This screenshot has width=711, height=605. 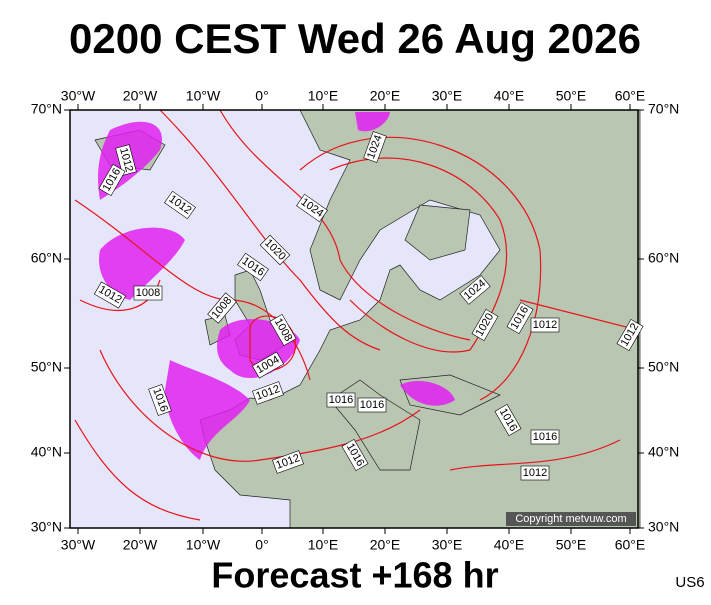 I want to click on copyright: Copyright metvuw.com, so click(x=570, y=519).